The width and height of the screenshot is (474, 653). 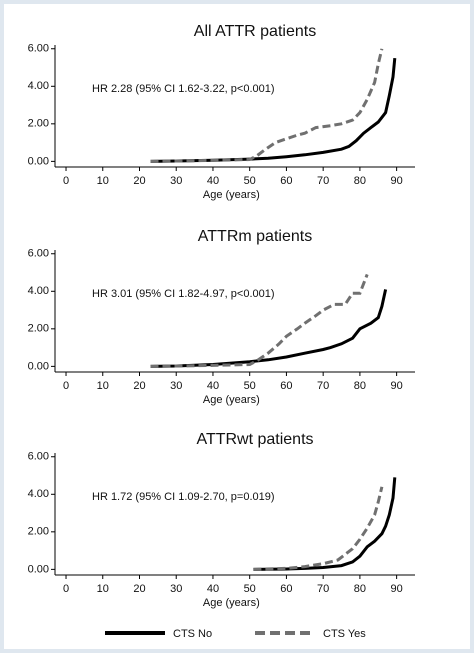 I want to click on annotation: HR 3.01 (95% CI 1.82-4.97, p<0.001), so click(x=183, y=294).